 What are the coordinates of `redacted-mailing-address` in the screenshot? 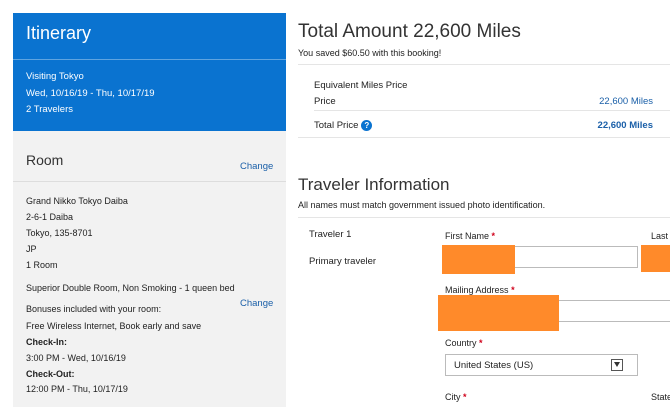 It's located at (498, 313).